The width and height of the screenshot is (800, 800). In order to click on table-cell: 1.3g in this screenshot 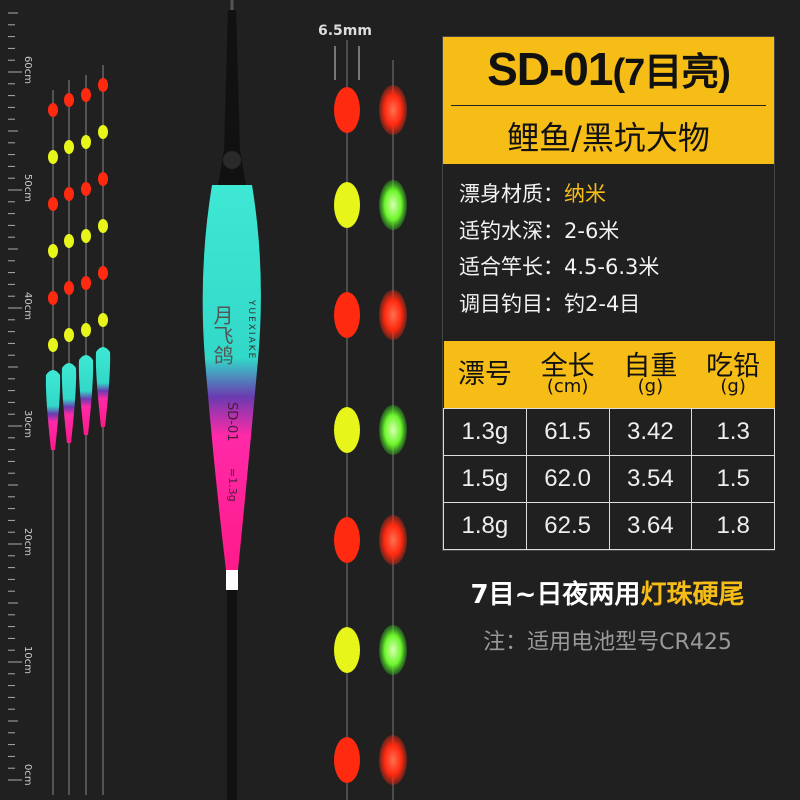, I will do `click(485, 432)`.